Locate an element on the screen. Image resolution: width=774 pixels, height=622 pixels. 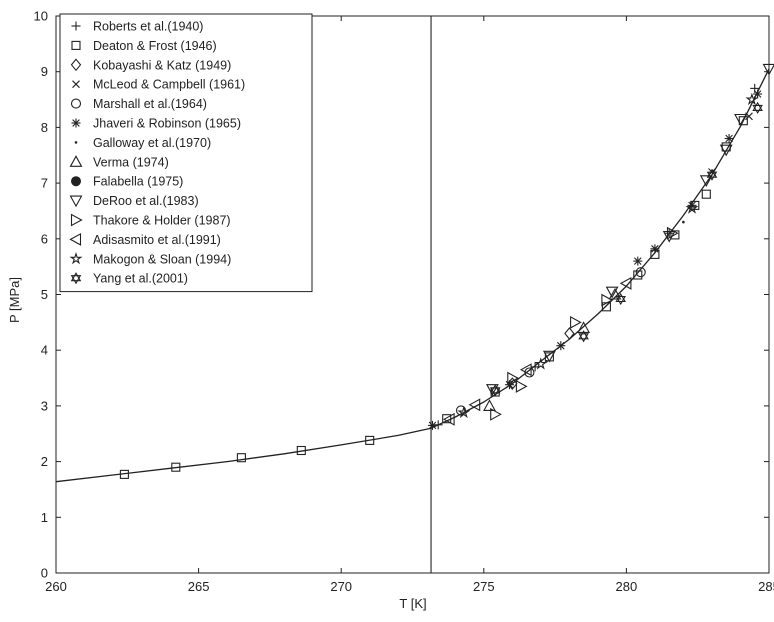
legend-entry-label: Deaton & Frost (1946) is located at coordinates (155, 46).